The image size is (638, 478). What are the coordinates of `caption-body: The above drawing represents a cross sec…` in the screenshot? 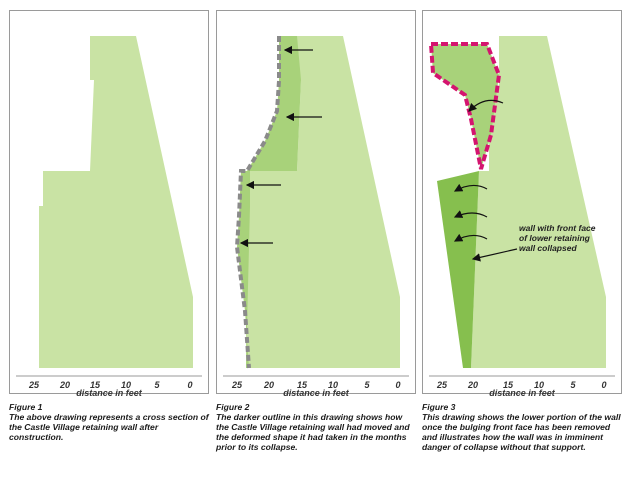 It's located at (109, 427).